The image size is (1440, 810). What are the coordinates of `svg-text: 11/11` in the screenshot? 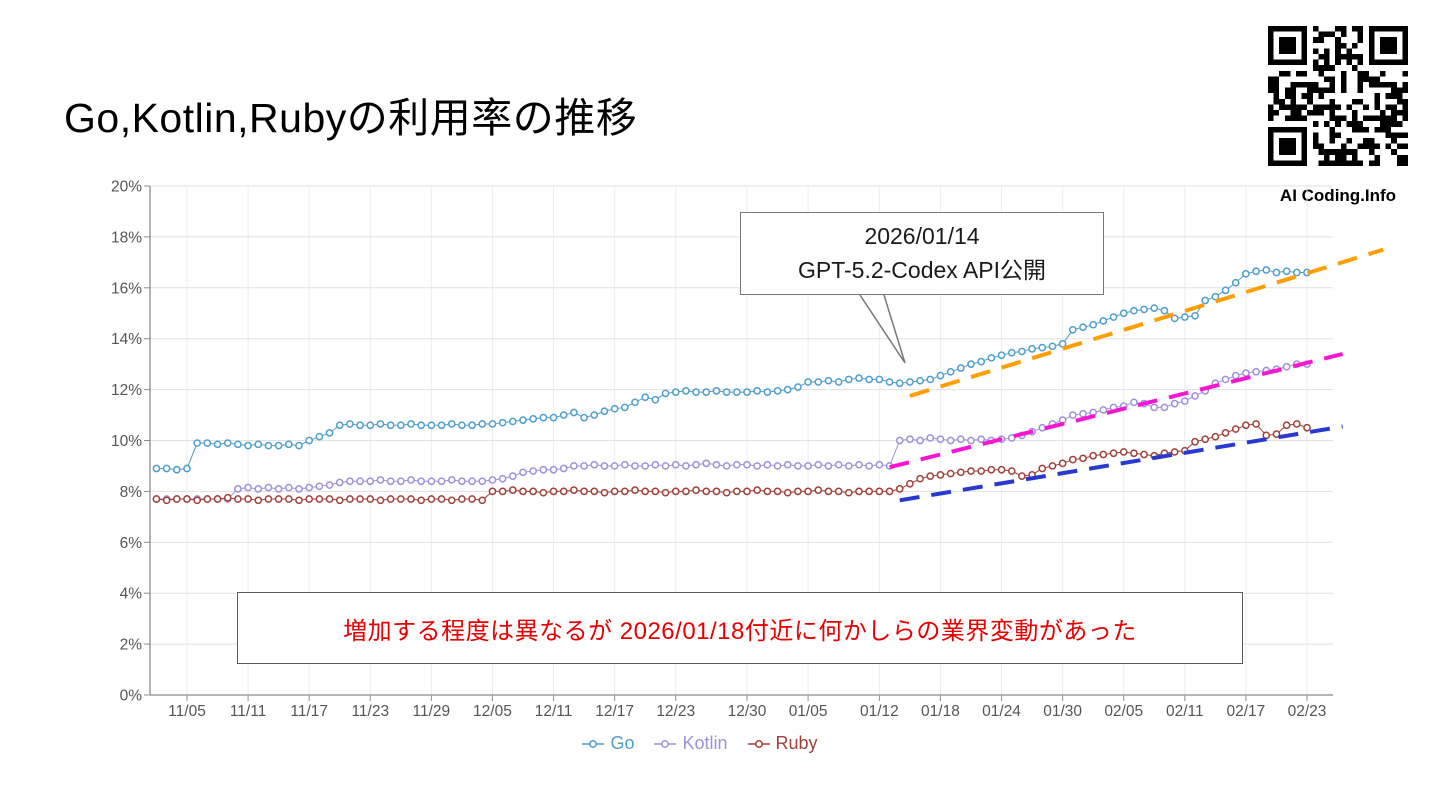 It's located at (248, 711).